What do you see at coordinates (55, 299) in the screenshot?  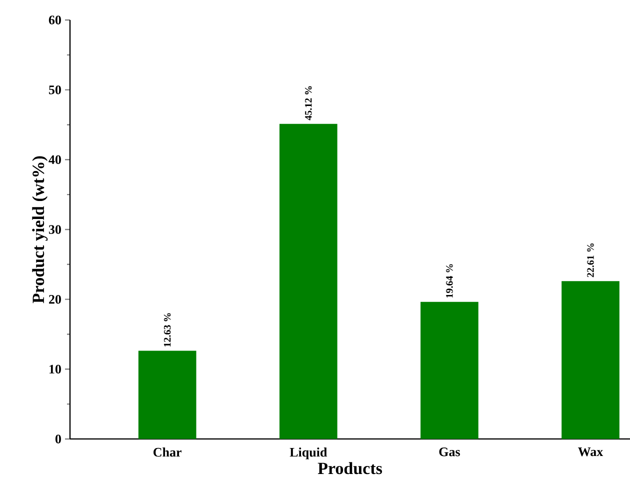 I see `y-tick-label: 20` at bounding box center [55, 299].